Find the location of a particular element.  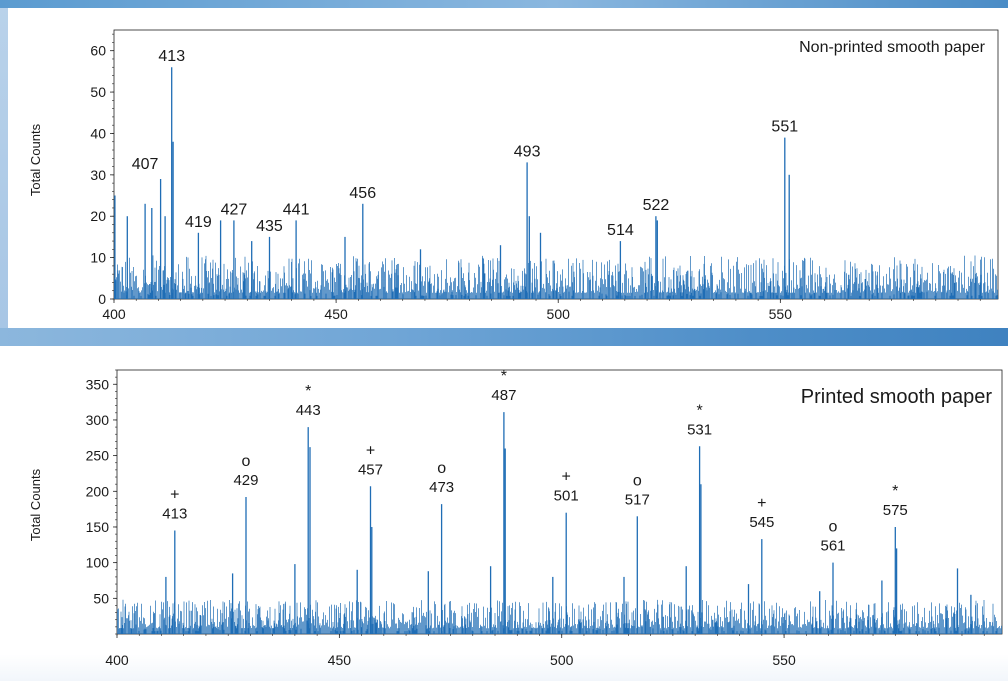

chart2-x-tick-label-3: 550 is located at coordinates (784, 660).